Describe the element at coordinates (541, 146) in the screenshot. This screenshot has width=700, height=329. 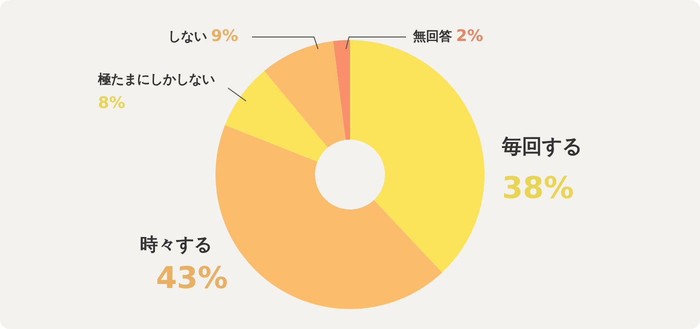
I see `slice-label: 毎回する` at that location.